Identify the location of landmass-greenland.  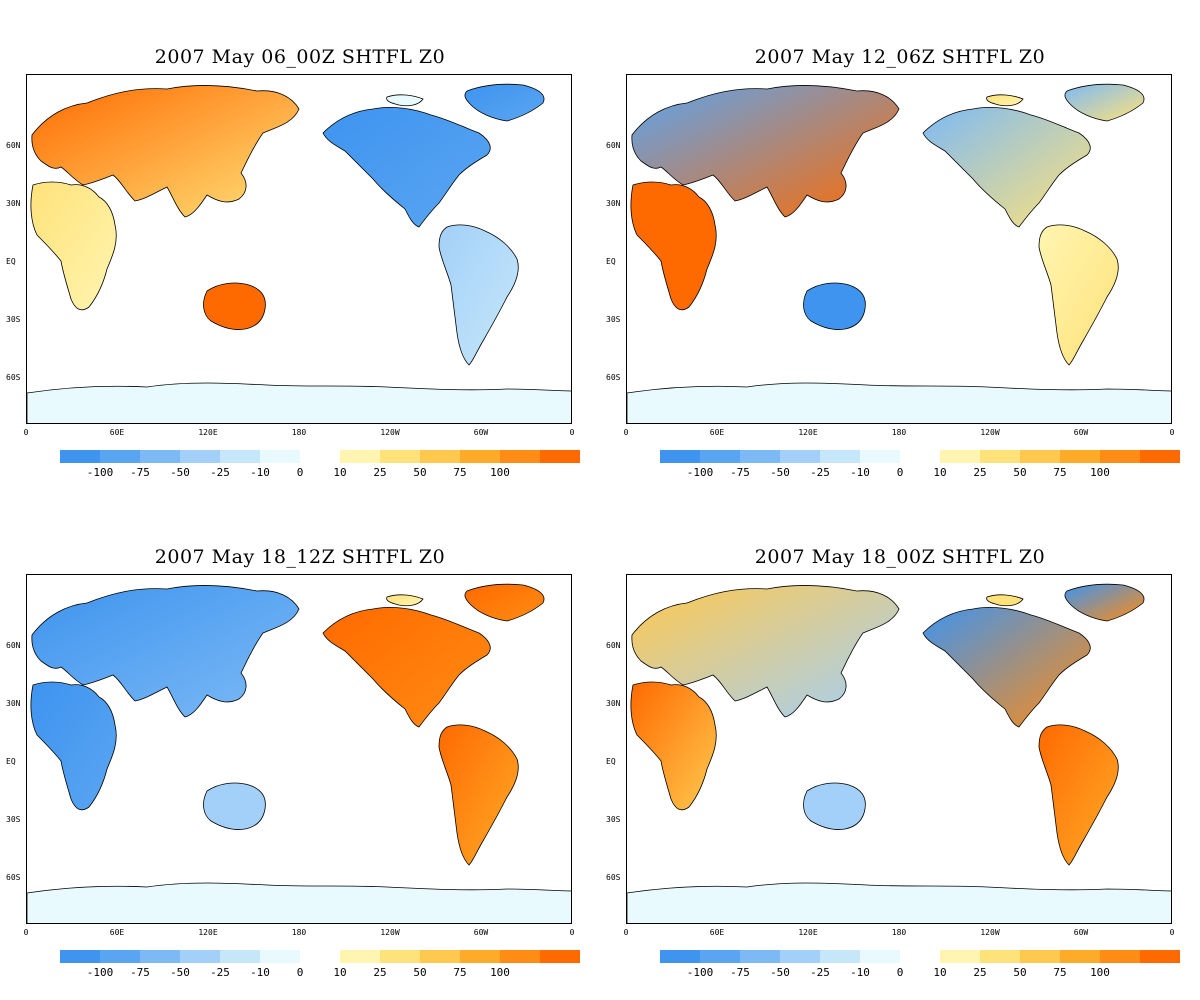
(405, 100).